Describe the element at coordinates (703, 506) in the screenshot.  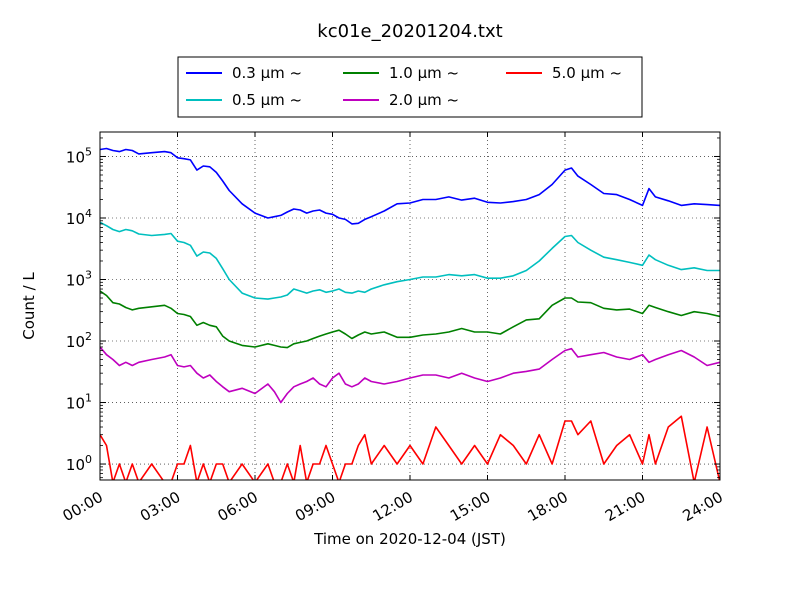
I see `x-tick-label: 24:00` at that location.